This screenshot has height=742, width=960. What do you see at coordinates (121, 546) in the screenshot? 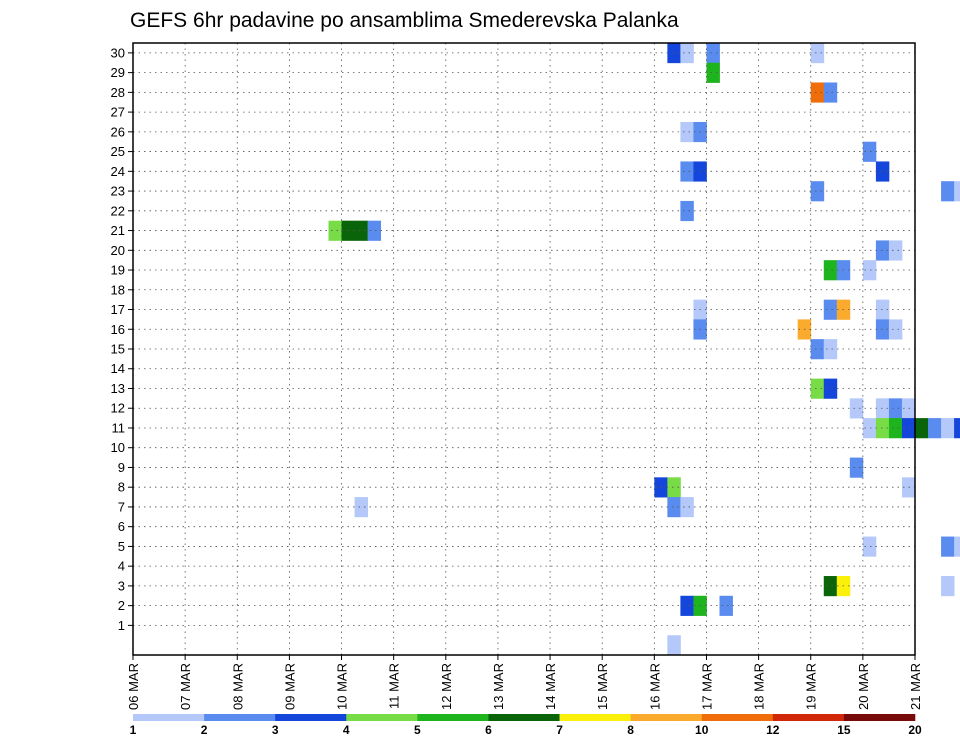
I see `y-tick-label: 5` at bounding box center [121, 546].